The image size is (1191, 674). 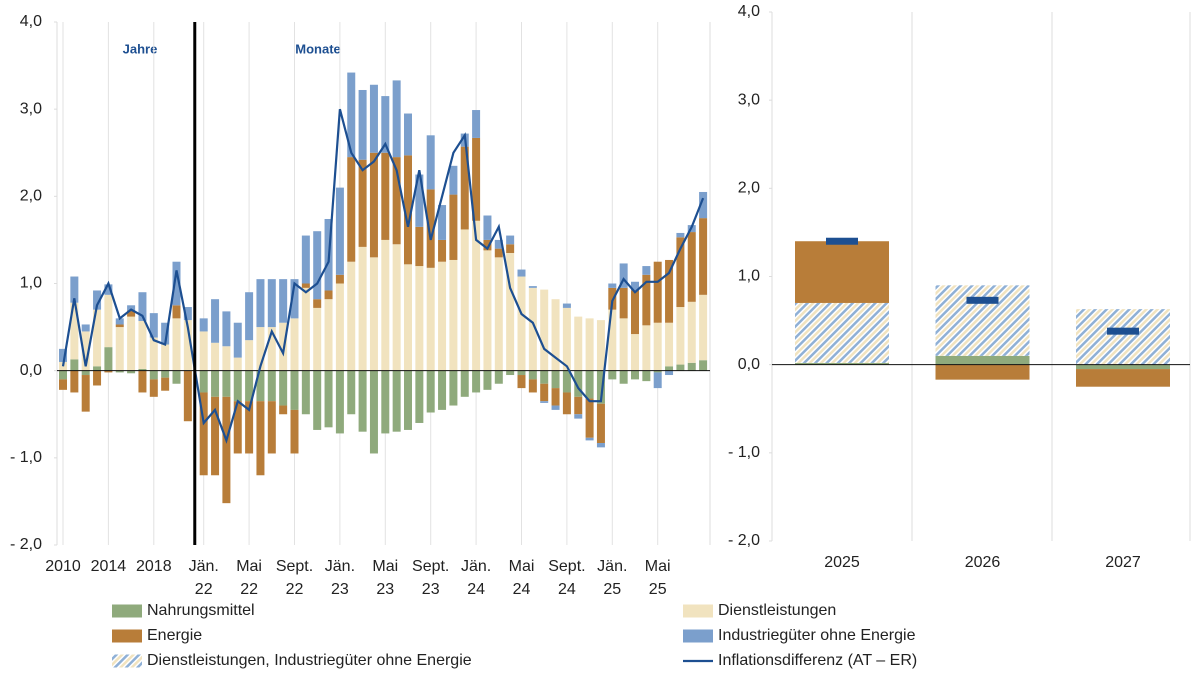 I want to click on x-tick-label: Mai 23, so click(x=385, y=578).